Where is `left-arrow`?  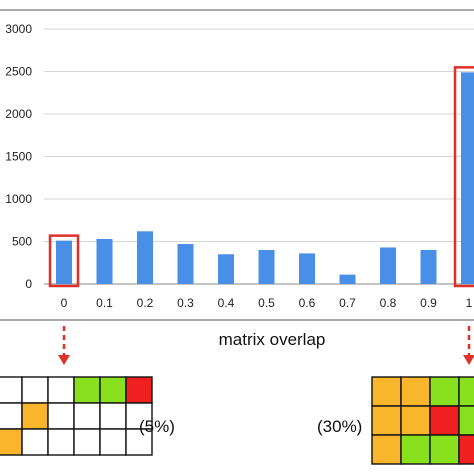 left-arrow is located at coordinates (64, 345).